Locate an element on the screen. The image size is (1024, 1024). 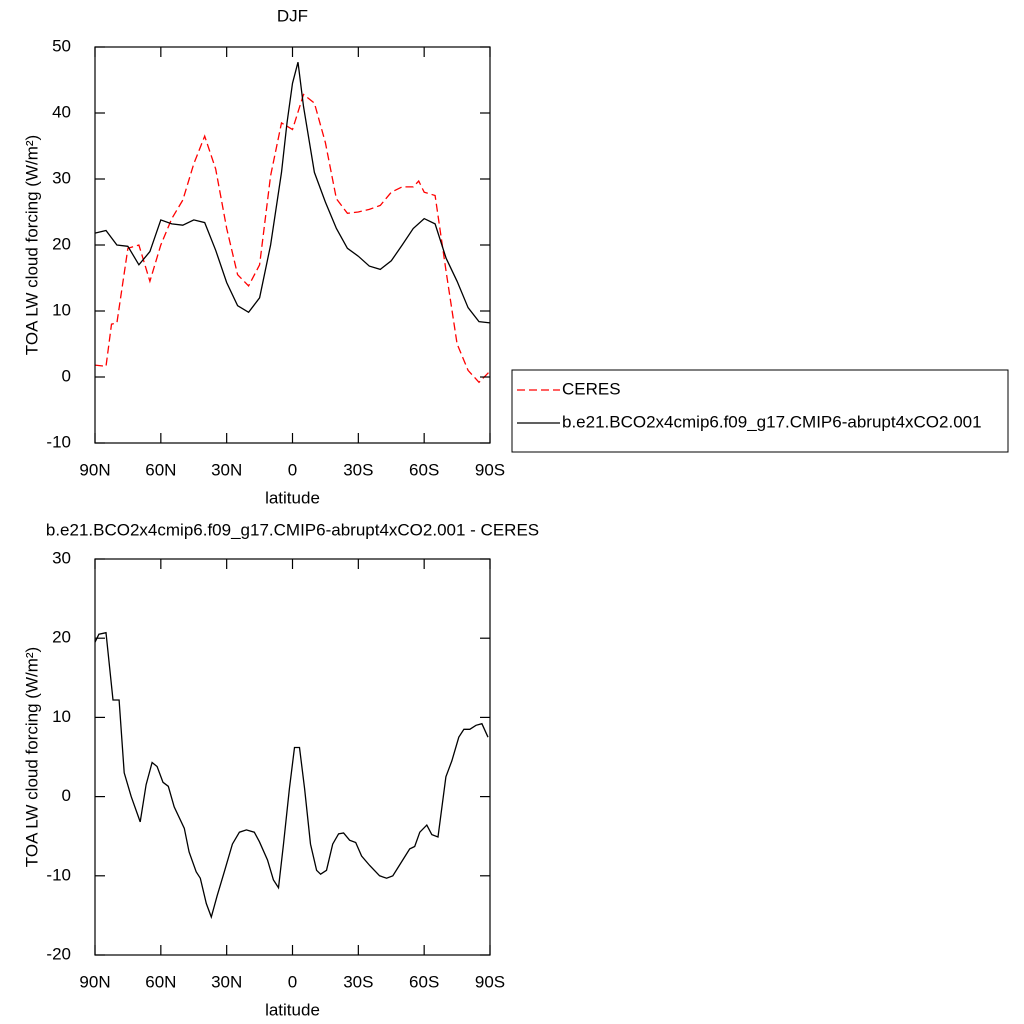
legend-label: CERES is located at coordinates (591, 388).